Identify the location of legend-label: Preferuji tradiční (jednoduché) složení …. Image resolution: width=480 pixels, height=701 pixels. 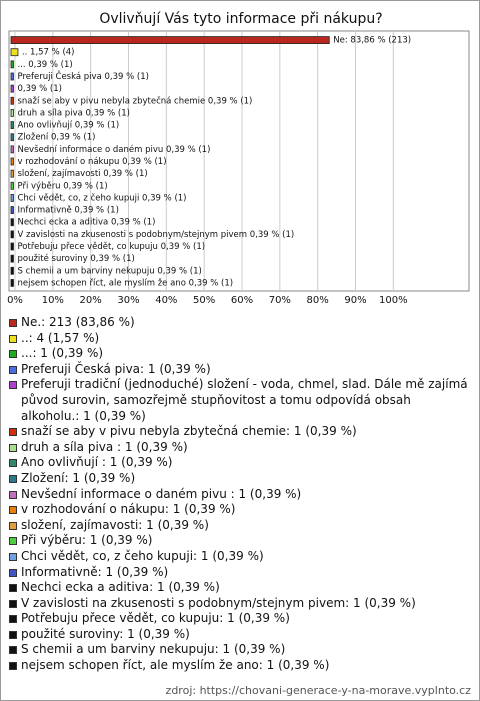
(244, 400).